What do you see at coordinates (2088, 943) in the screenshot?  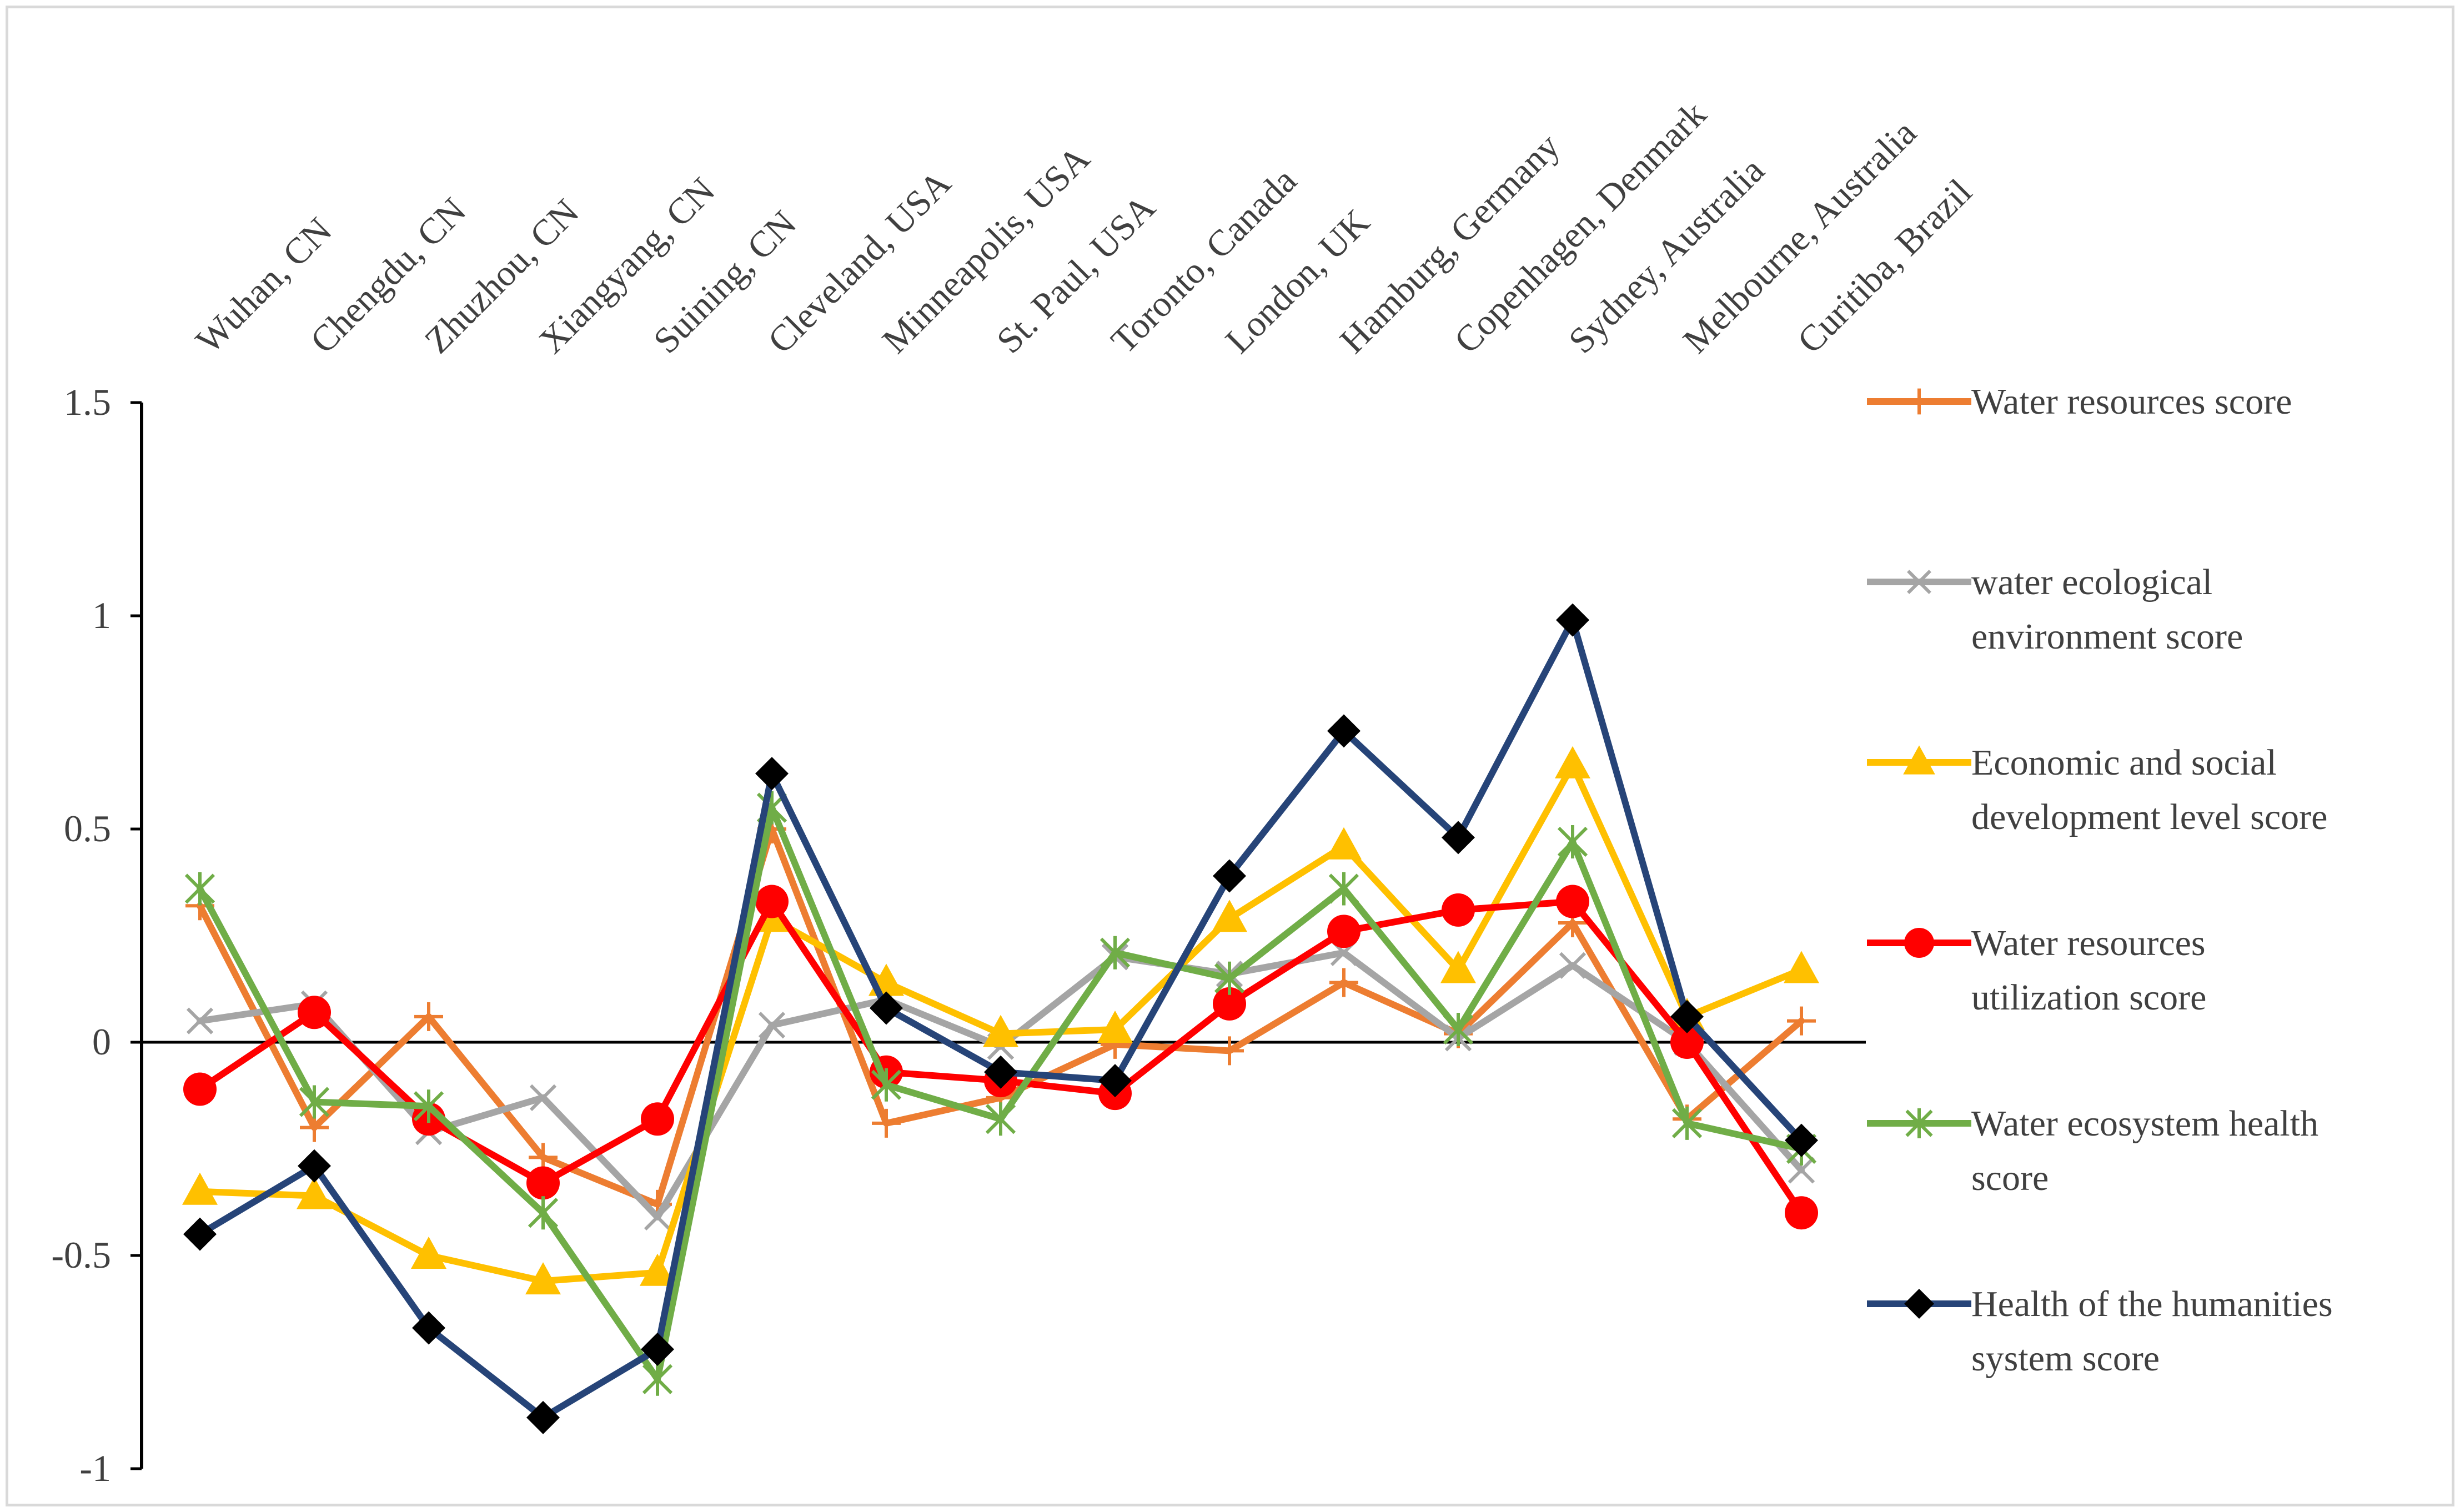 I see `legend-label: Water resources` at bounding box center [2088, 943].